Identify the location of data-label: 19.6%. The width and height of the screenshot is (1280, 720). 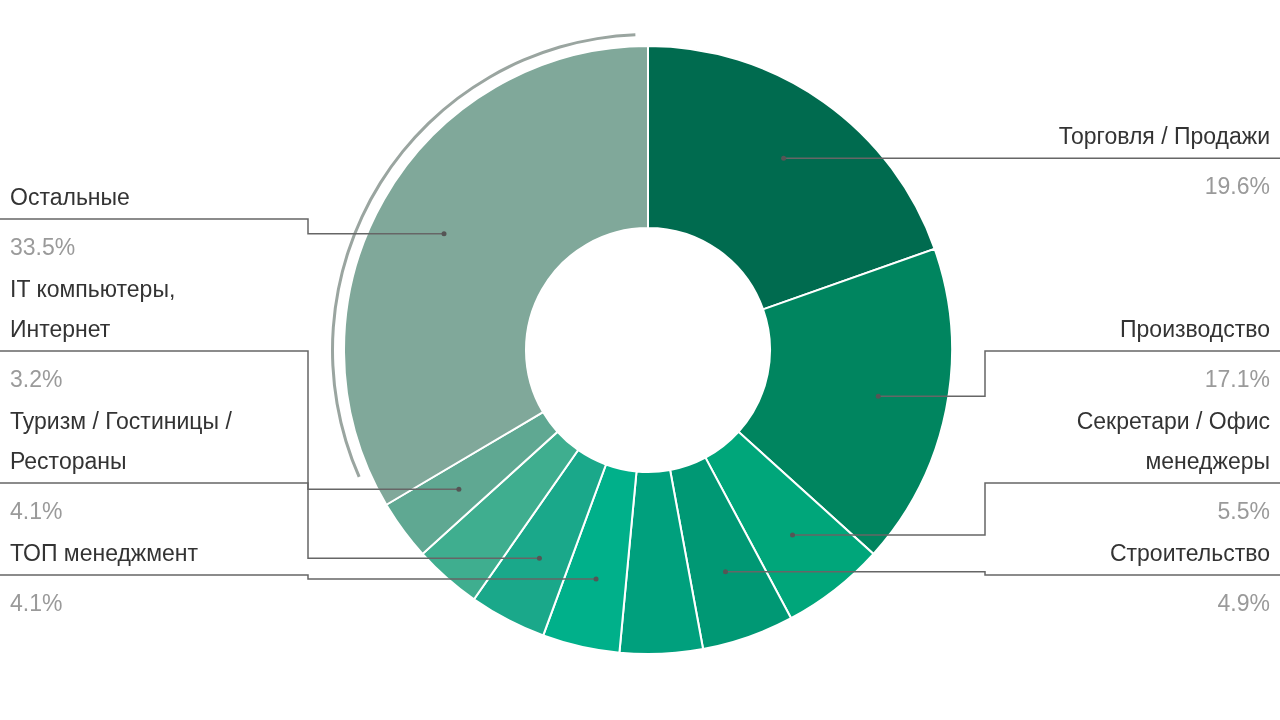
(1237, 186).